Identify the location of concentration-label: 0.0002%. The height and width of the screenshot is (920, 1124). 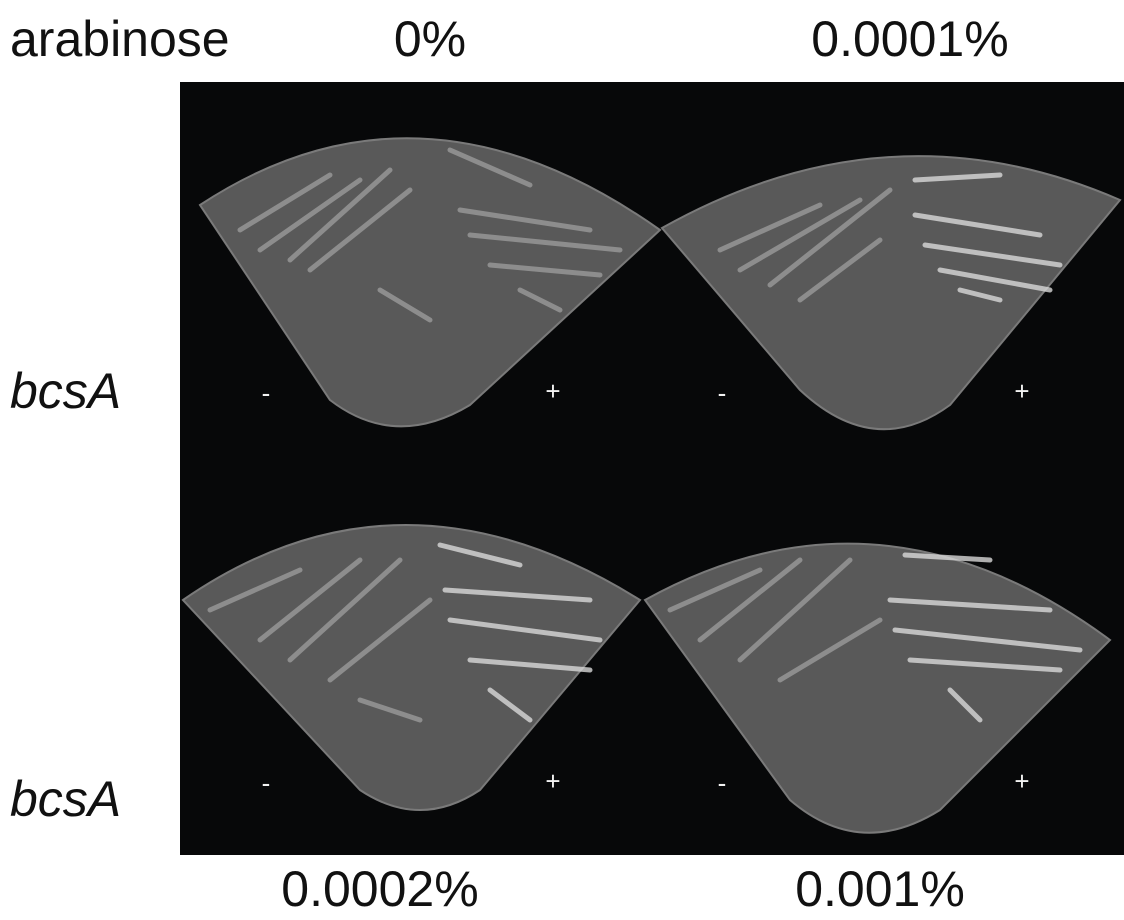
(379, 889).